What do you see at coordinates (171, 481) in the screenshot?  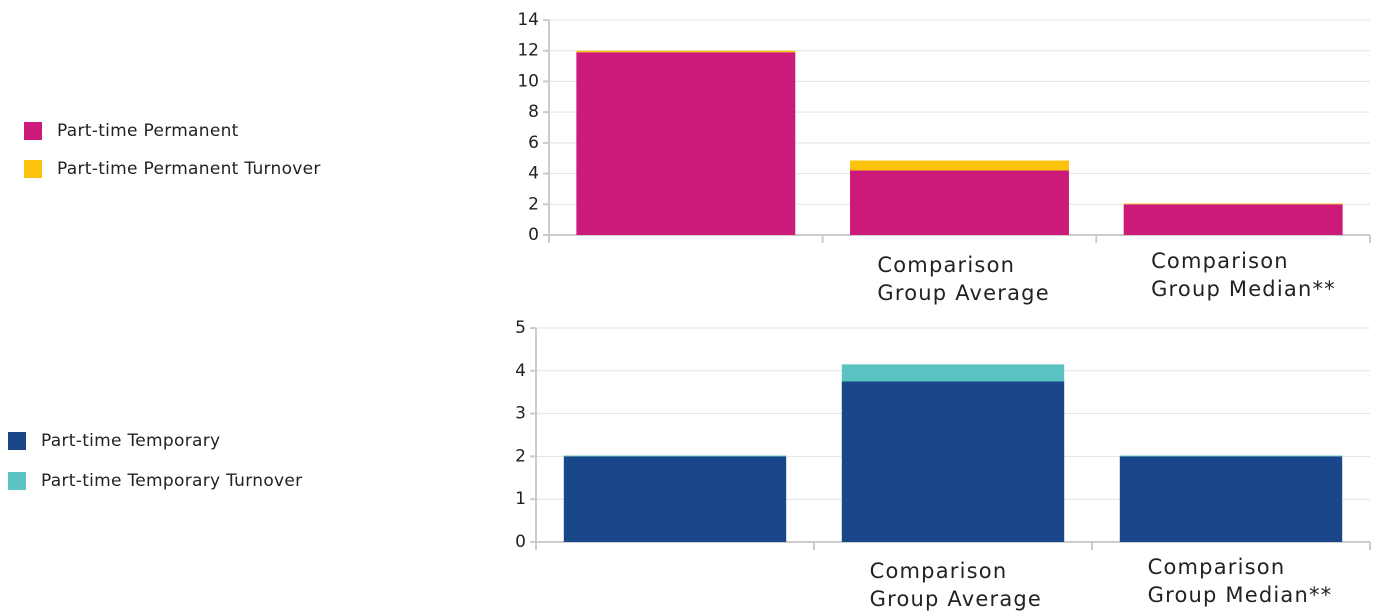 I see `legend-label: Part-time Temporary Turnover` at bounding box center [171, 481].